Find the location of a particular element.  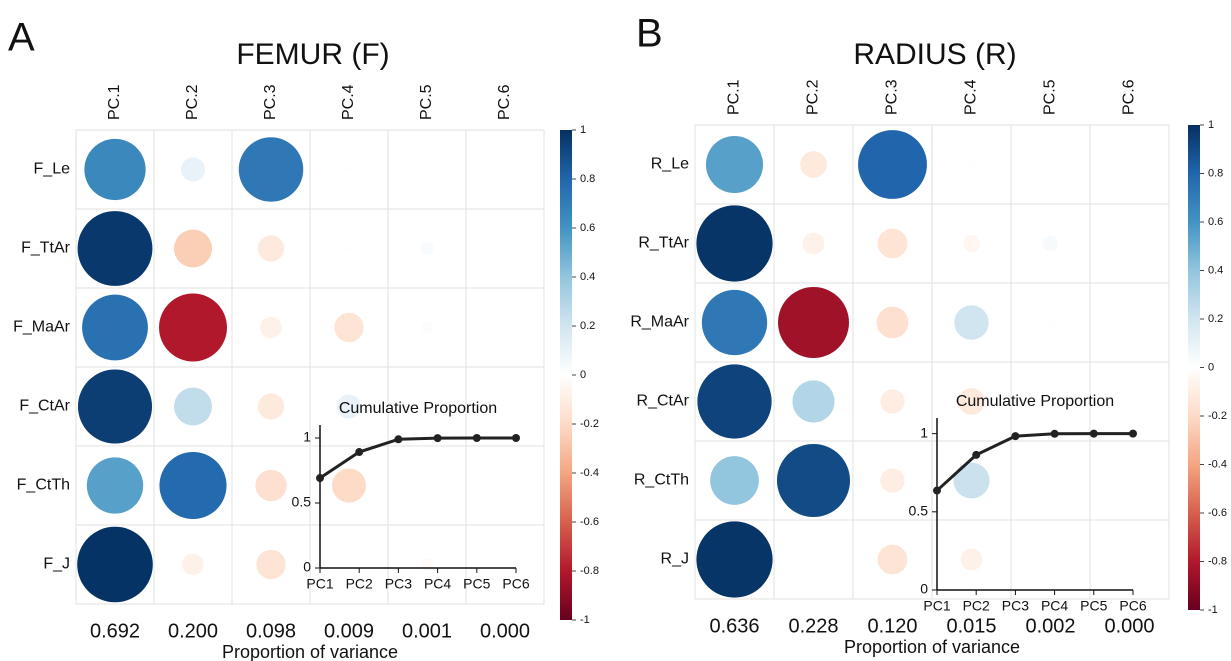

row-label: F_Le is located at coordinates (52, 169).